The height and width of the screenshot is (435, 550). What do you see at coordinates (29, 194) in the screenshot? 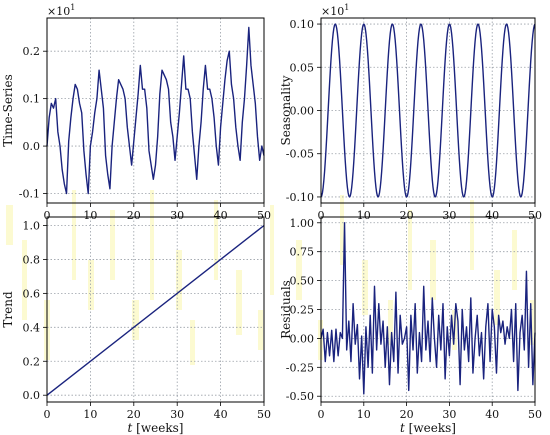
I see `y-tick-label: -0.1` at bounding box center [29, 194].